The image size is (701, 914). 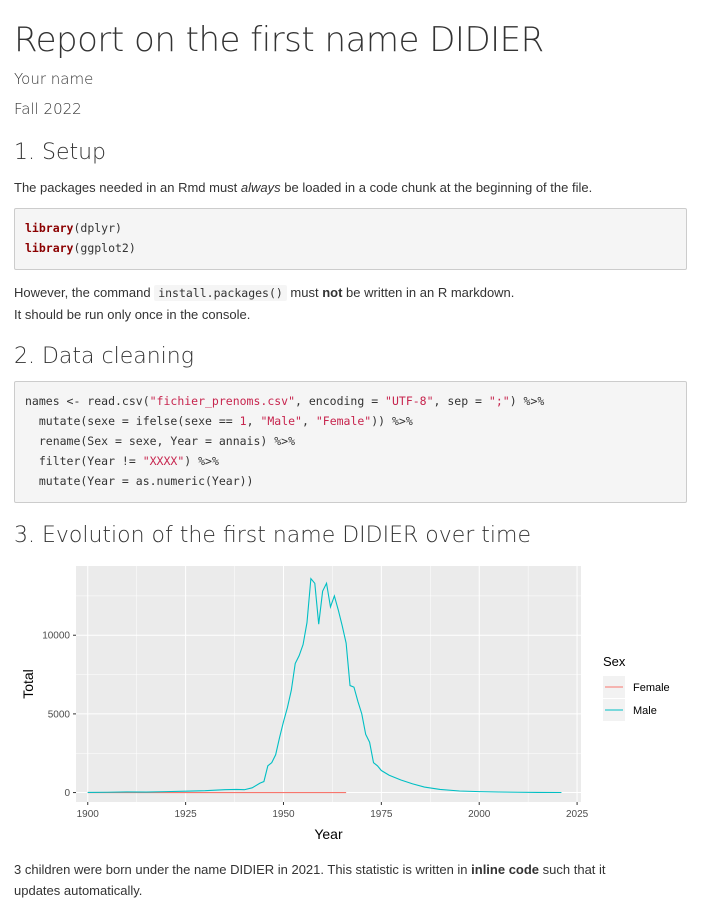 I want to click on x-tick-label: 2025, so click(x=577, y=814).